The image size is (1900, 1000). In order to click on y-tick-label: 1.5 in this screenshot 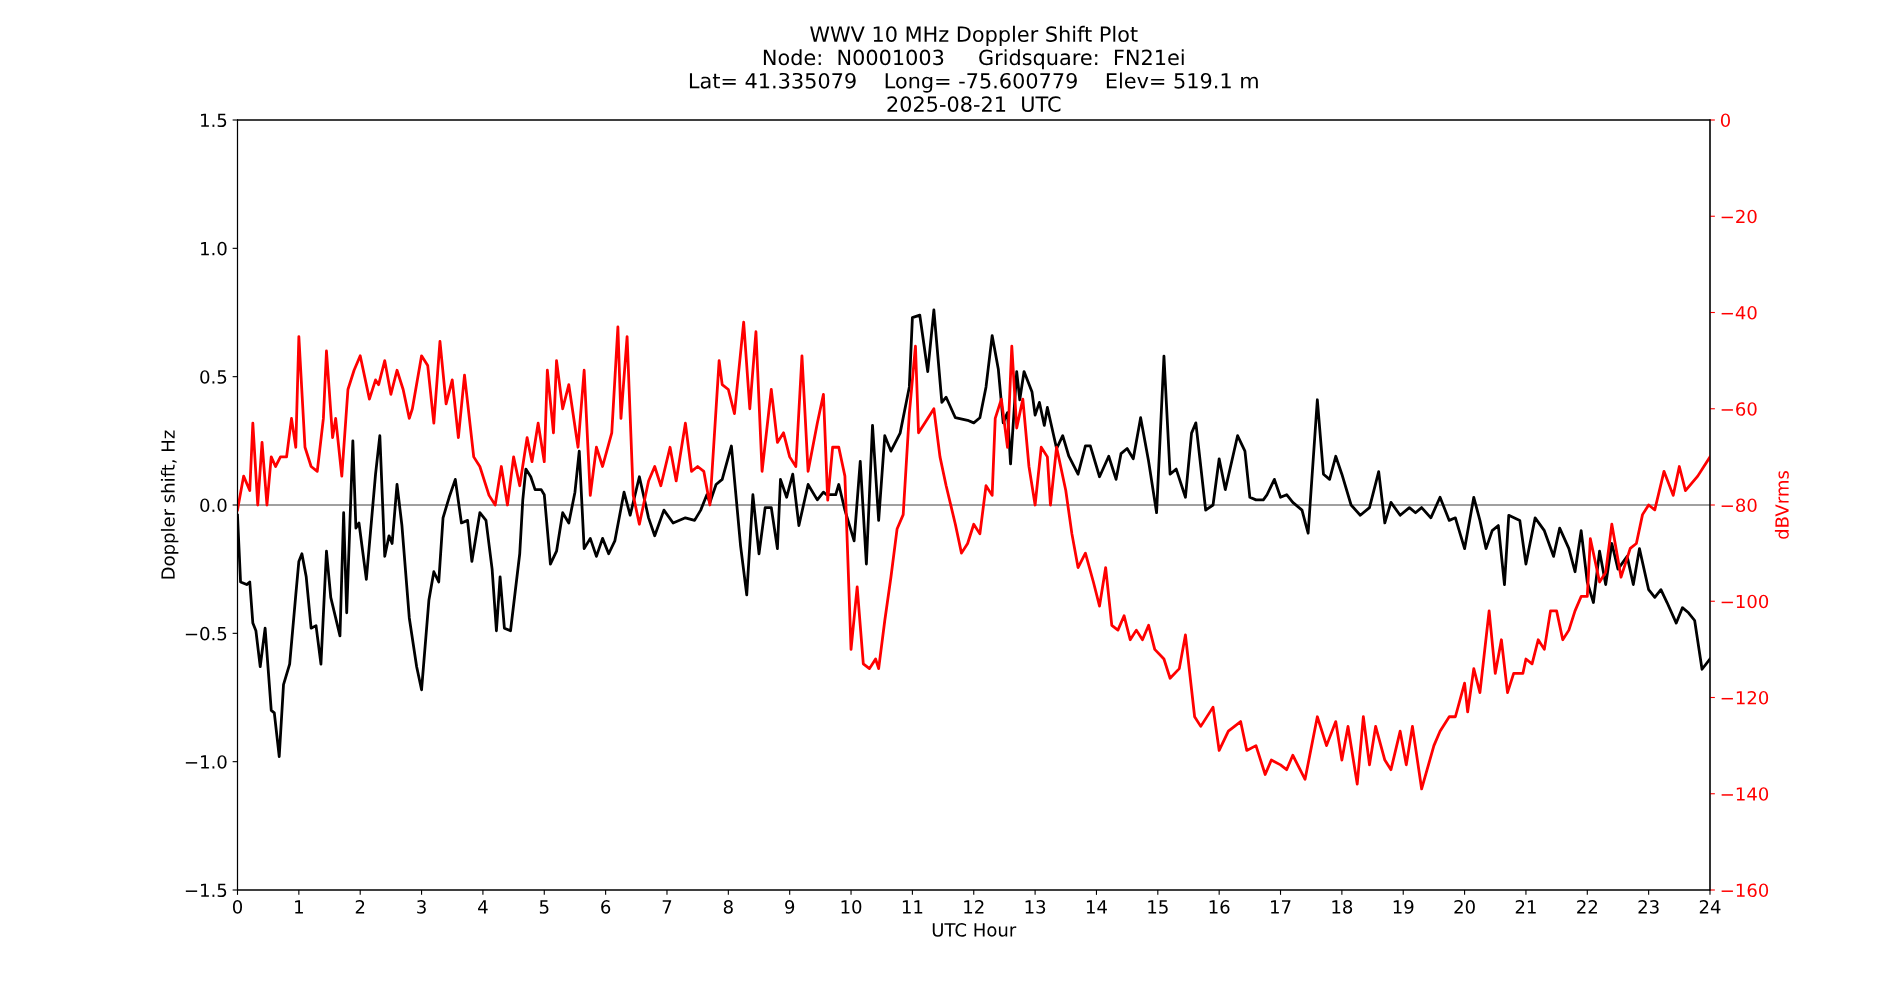, I will do `click(214, 120)`.